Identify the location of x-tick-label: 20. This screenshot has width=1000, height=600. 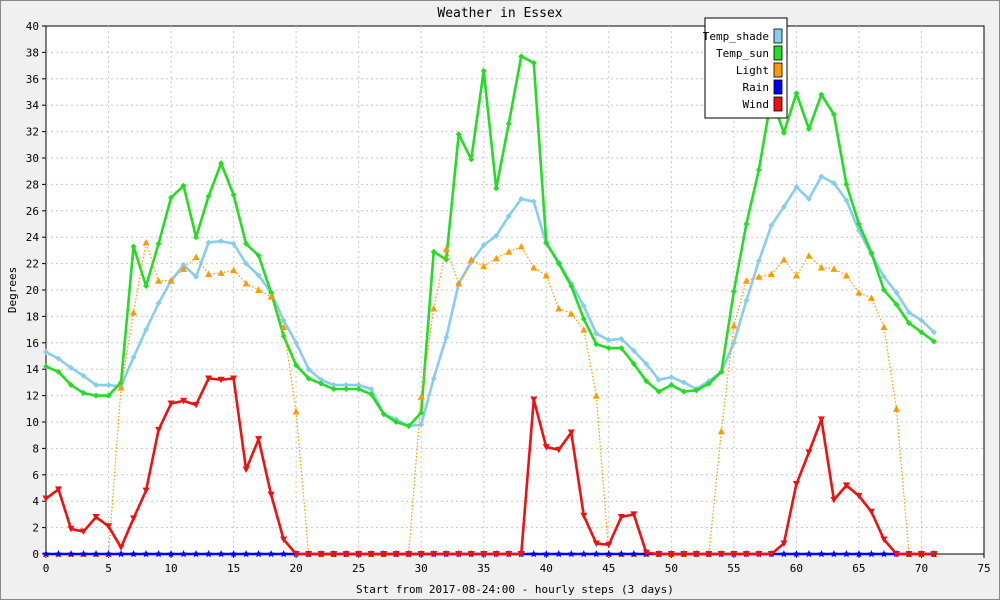
(296, 568).